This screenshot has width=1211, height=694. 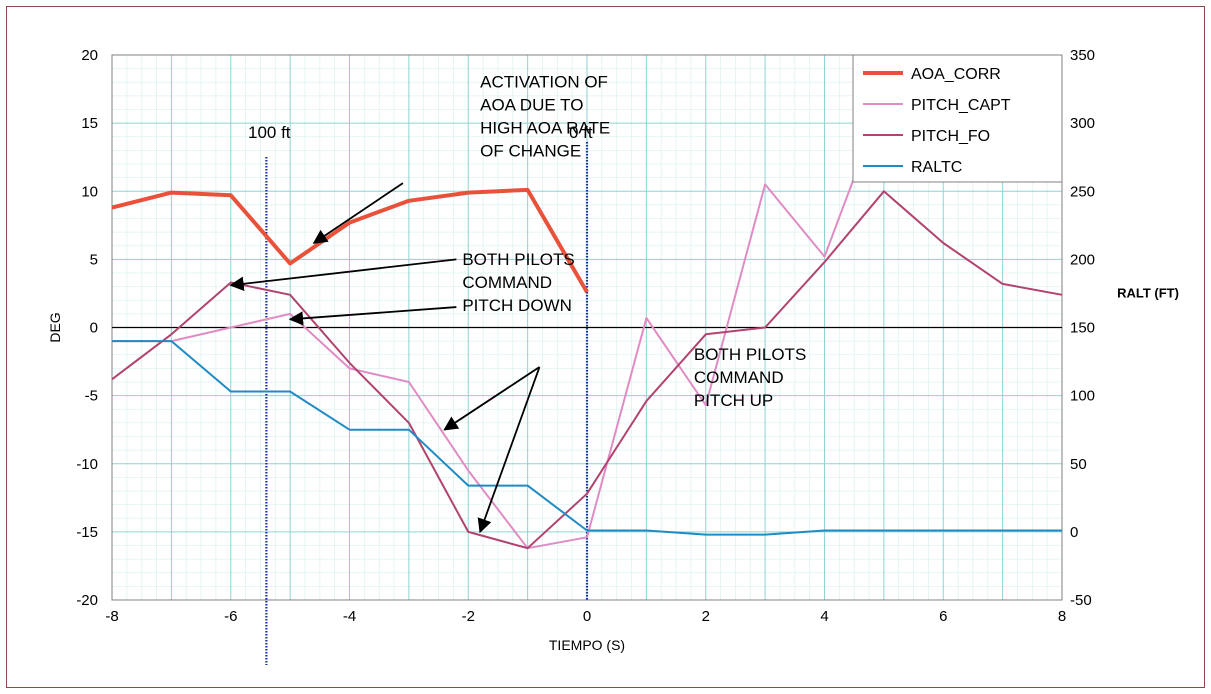 I want to click on x-axis-label: TIEMPO (S), so click(x=587, y=645).